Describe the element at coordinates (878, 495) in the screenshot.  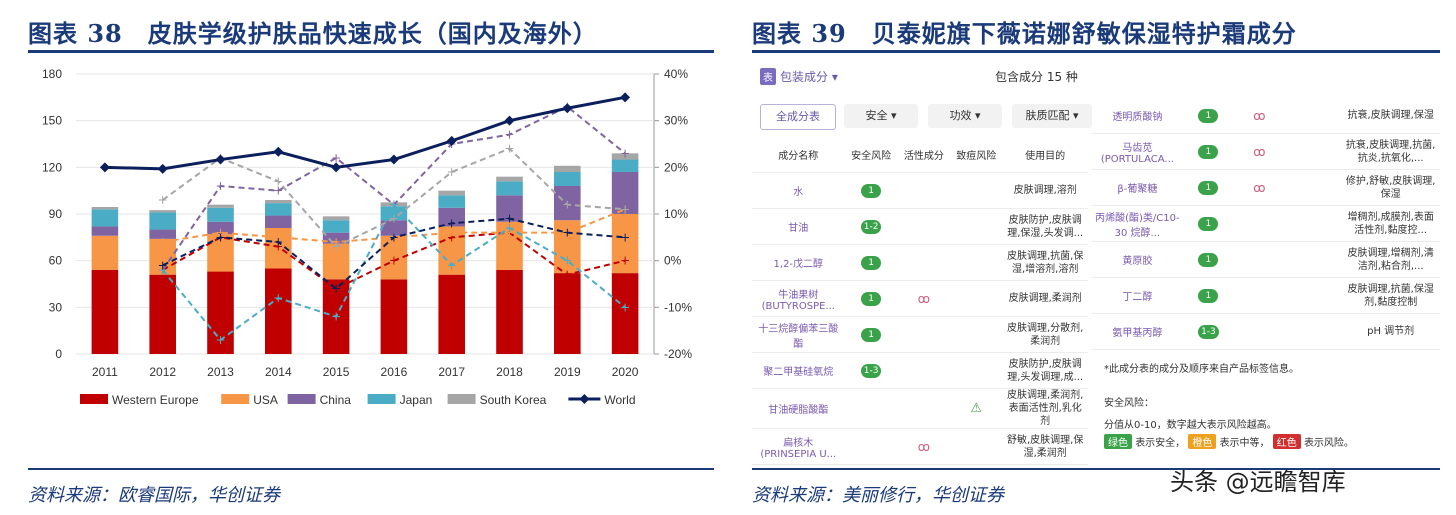
I see `right-source: 资料来源：美丽修行，华创证券` at that location.